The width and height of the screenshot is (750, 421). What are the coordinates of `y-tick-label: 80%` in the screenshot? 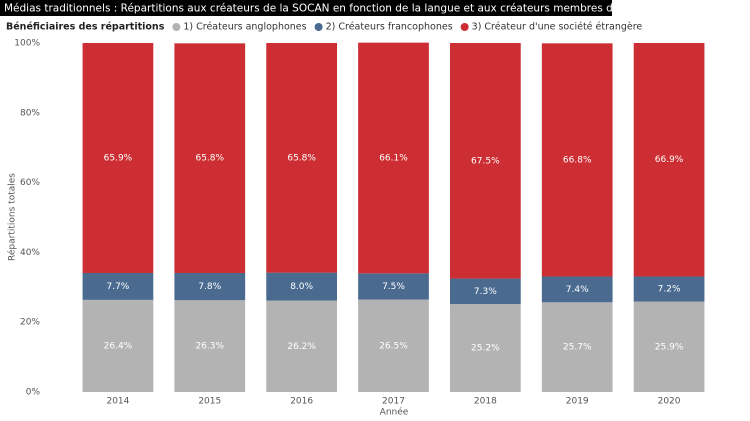 It's located at (30, 113).